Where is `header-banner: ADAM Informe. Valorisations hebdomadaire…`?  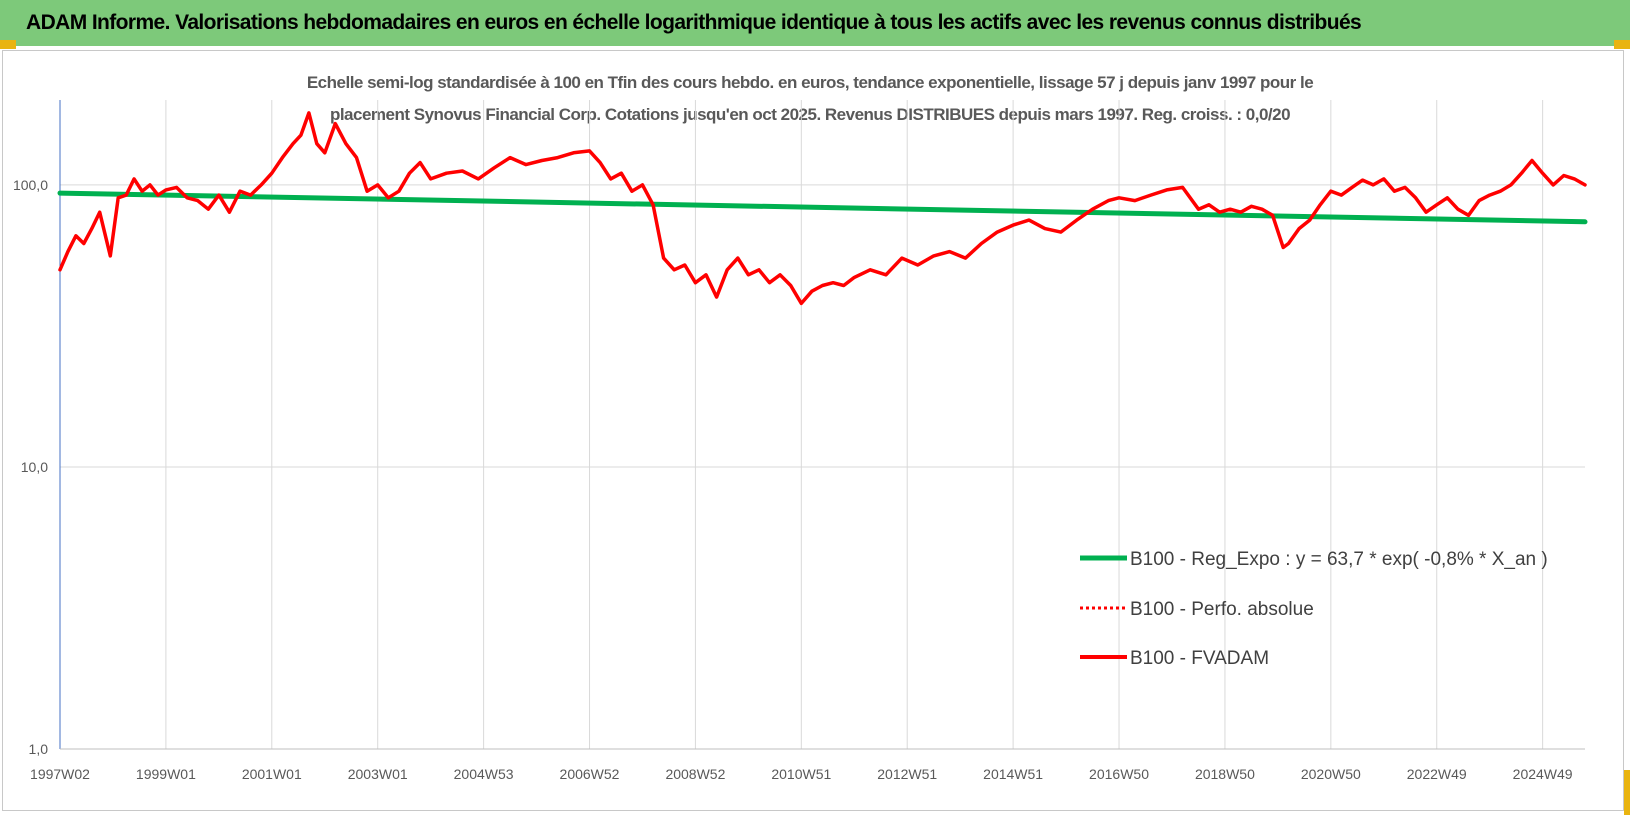
header-banner: ADAM Informe. Valorisations hebdomadaire… is located at coordinates (815, 23).